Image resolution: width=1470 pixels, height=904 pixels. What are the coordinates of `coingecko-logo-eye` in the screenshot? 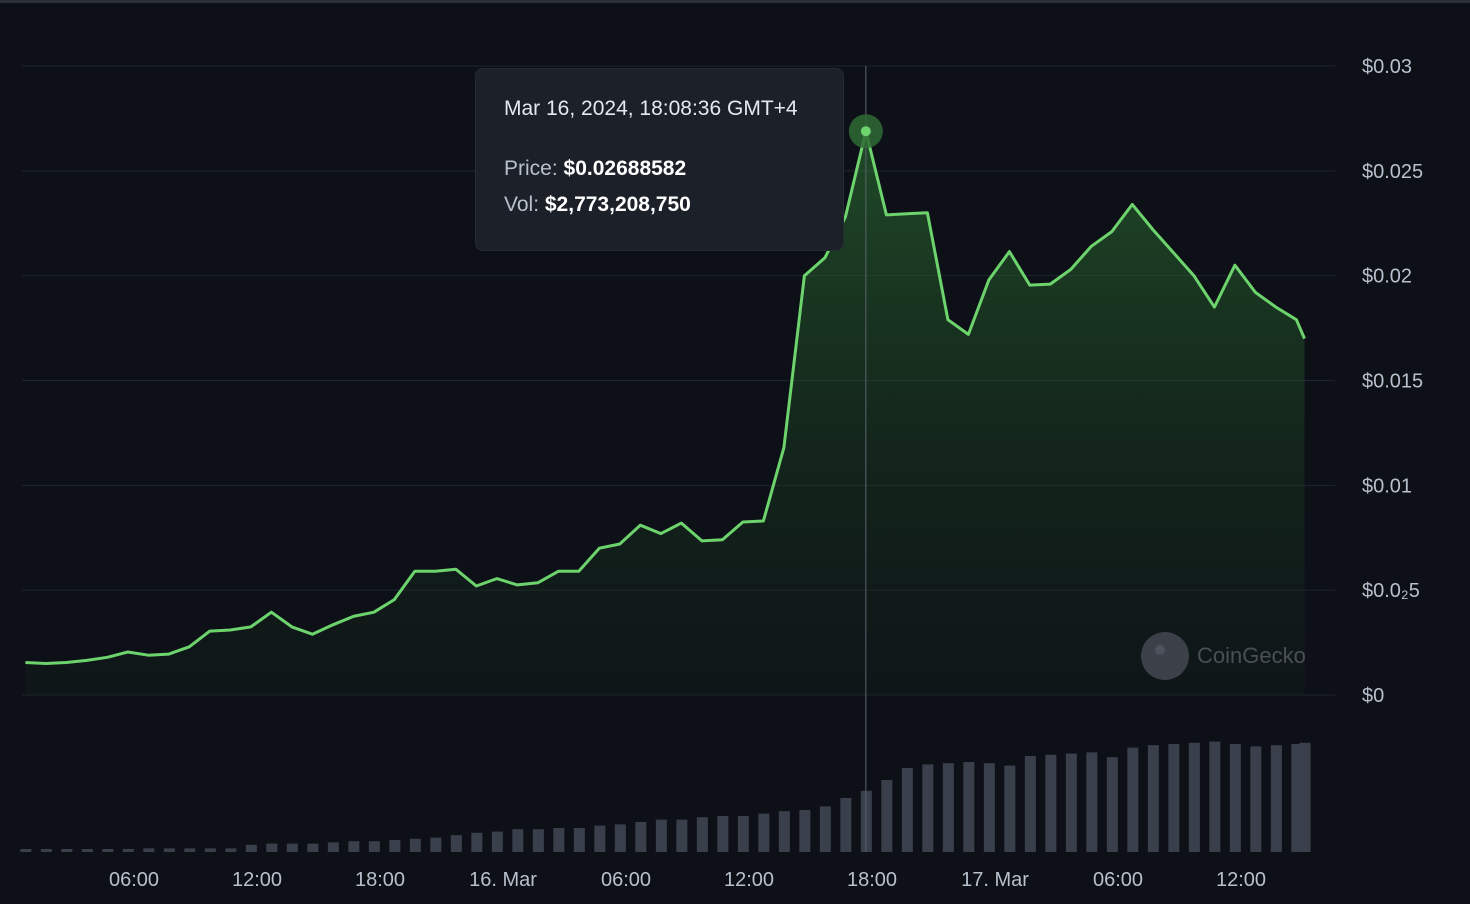 It's located at (1160, 650).